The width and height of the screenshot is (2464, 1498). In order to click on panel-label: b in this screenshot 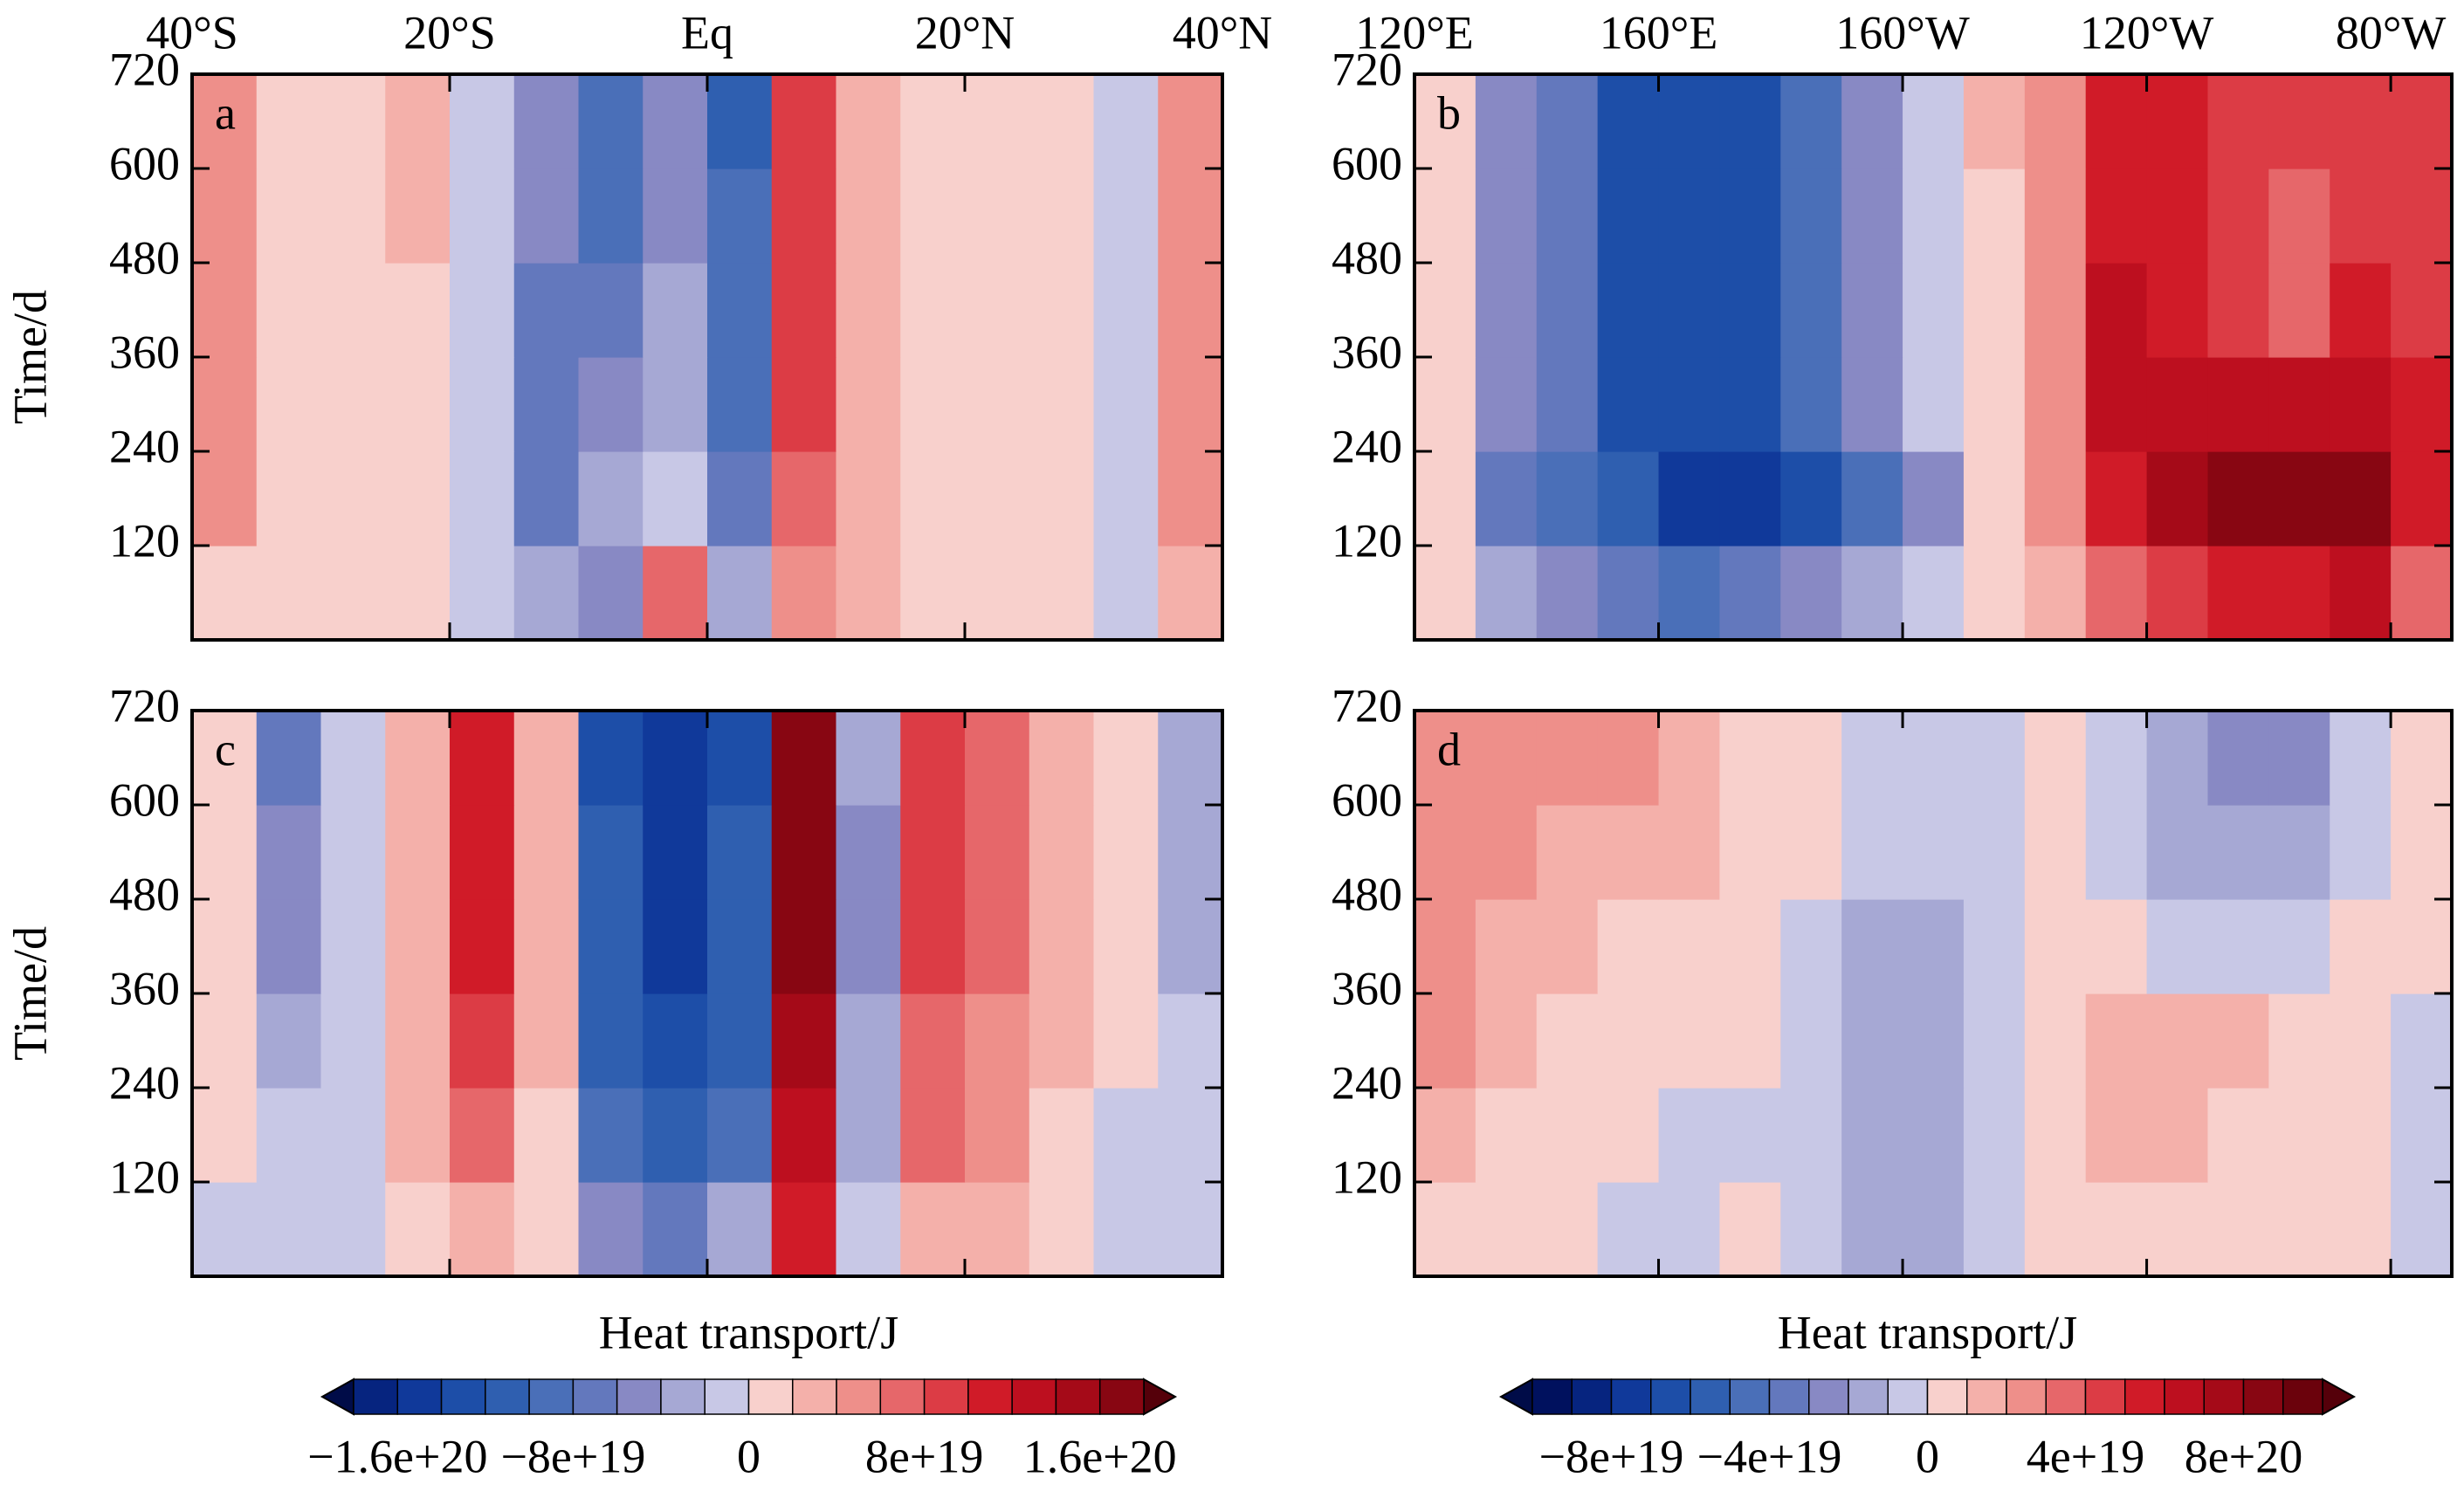, I will do `click(1449, 112)`.